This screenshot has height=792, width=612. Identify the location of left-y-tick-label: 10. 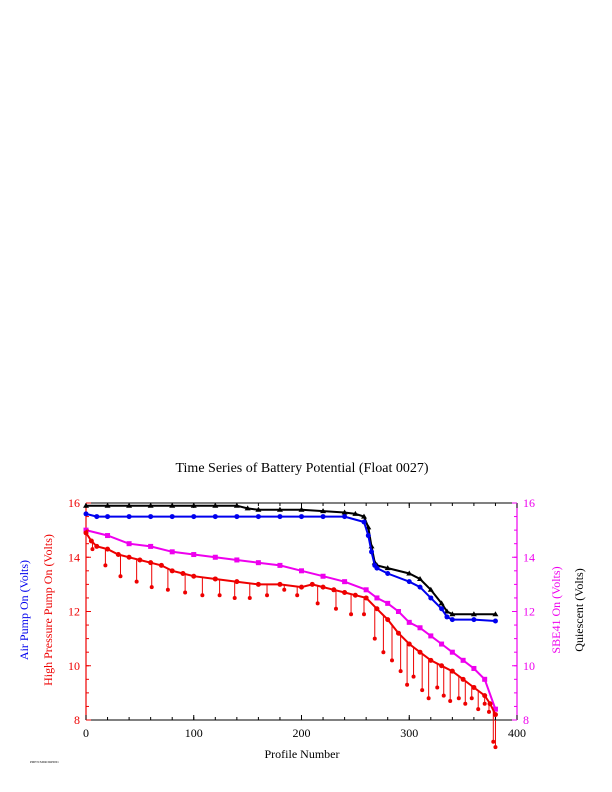
(74, 666).